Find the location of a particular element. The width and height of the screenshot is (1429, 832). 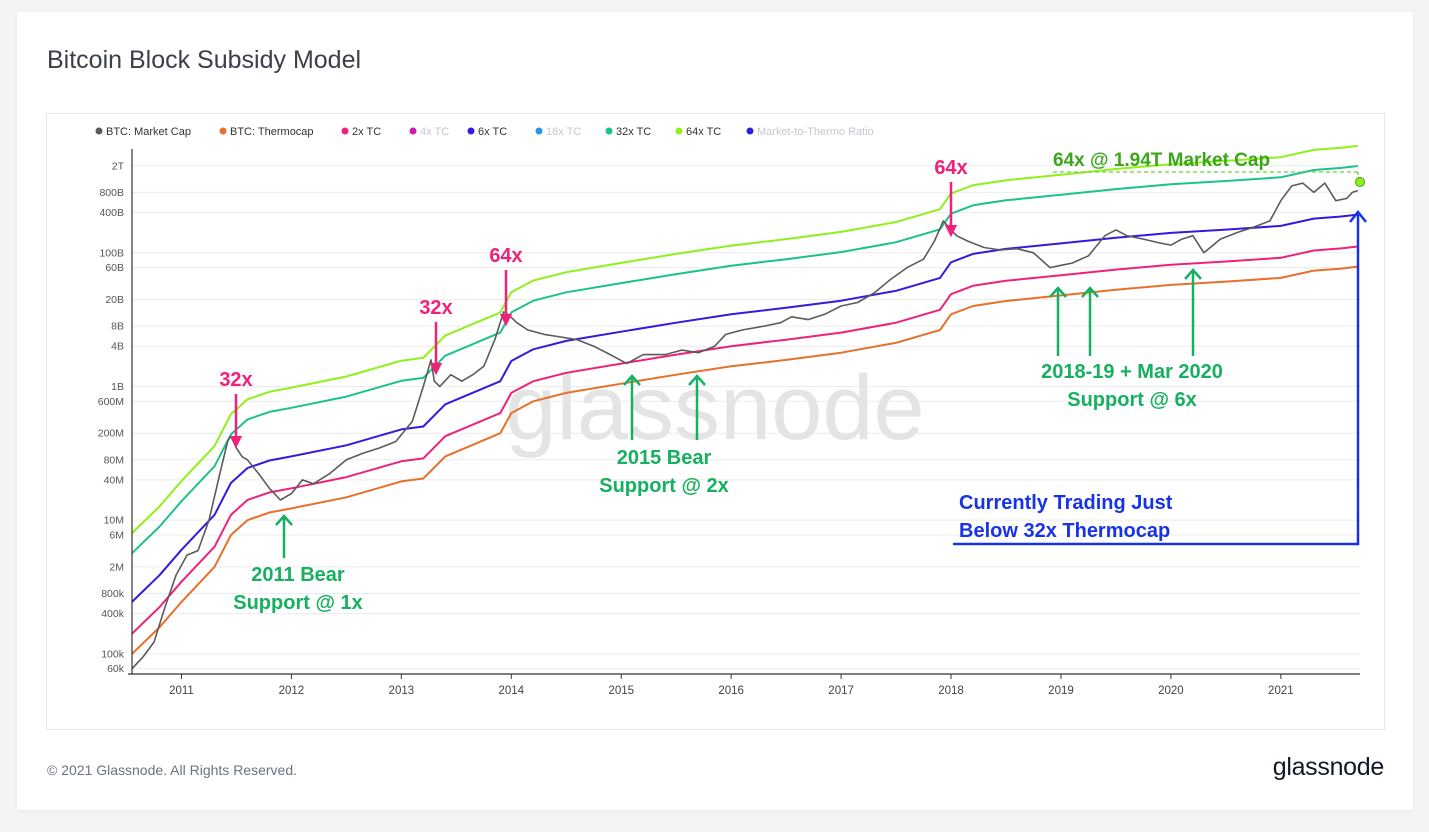

page-title: Bitcoin Block Subsidy Model is located at coordinates (204, 60).